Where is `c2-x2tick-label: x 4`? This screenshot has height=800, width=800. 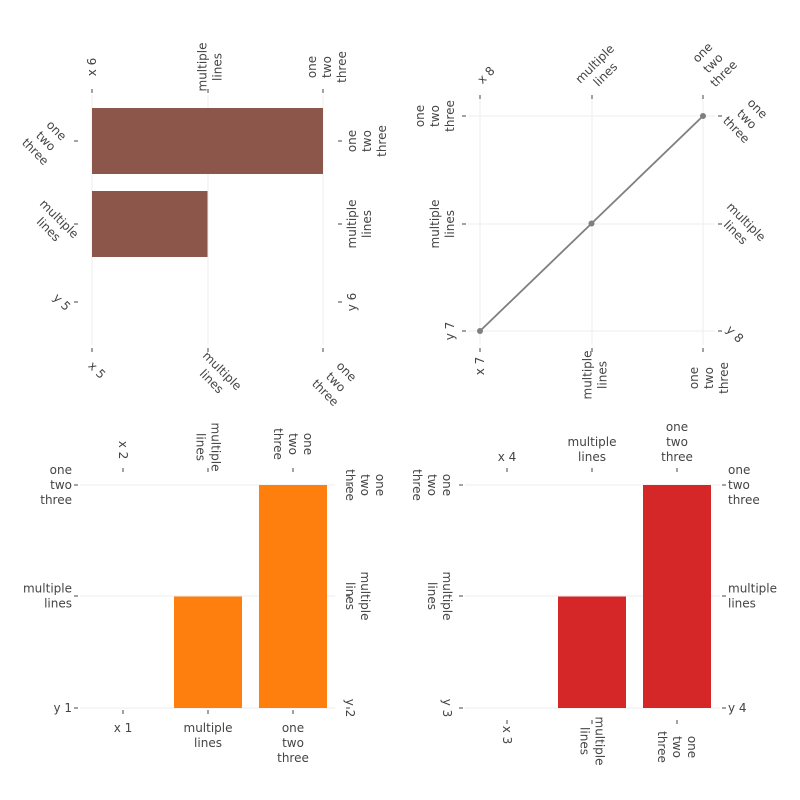 c2-x2tick-label: x 4 is located at coordinates (507, 457).